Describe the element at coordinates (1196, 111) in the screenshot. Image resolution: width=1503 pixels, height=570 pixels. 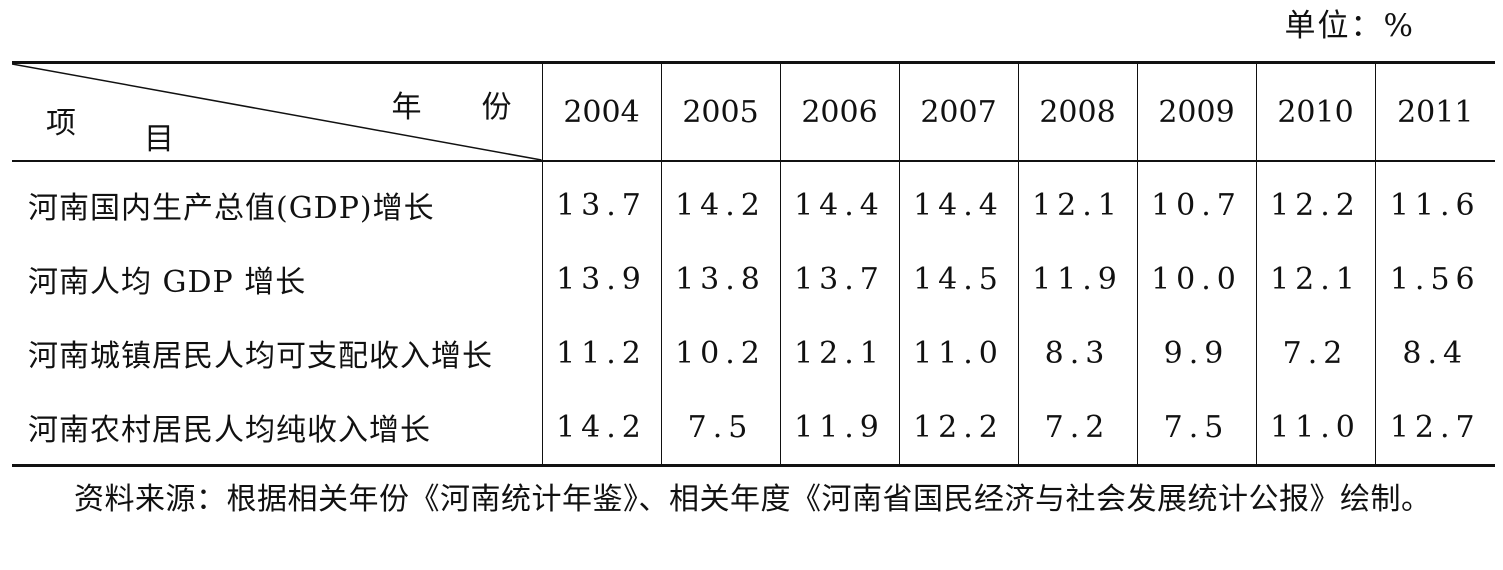
I see `year-header-2009: 2009` at that location.